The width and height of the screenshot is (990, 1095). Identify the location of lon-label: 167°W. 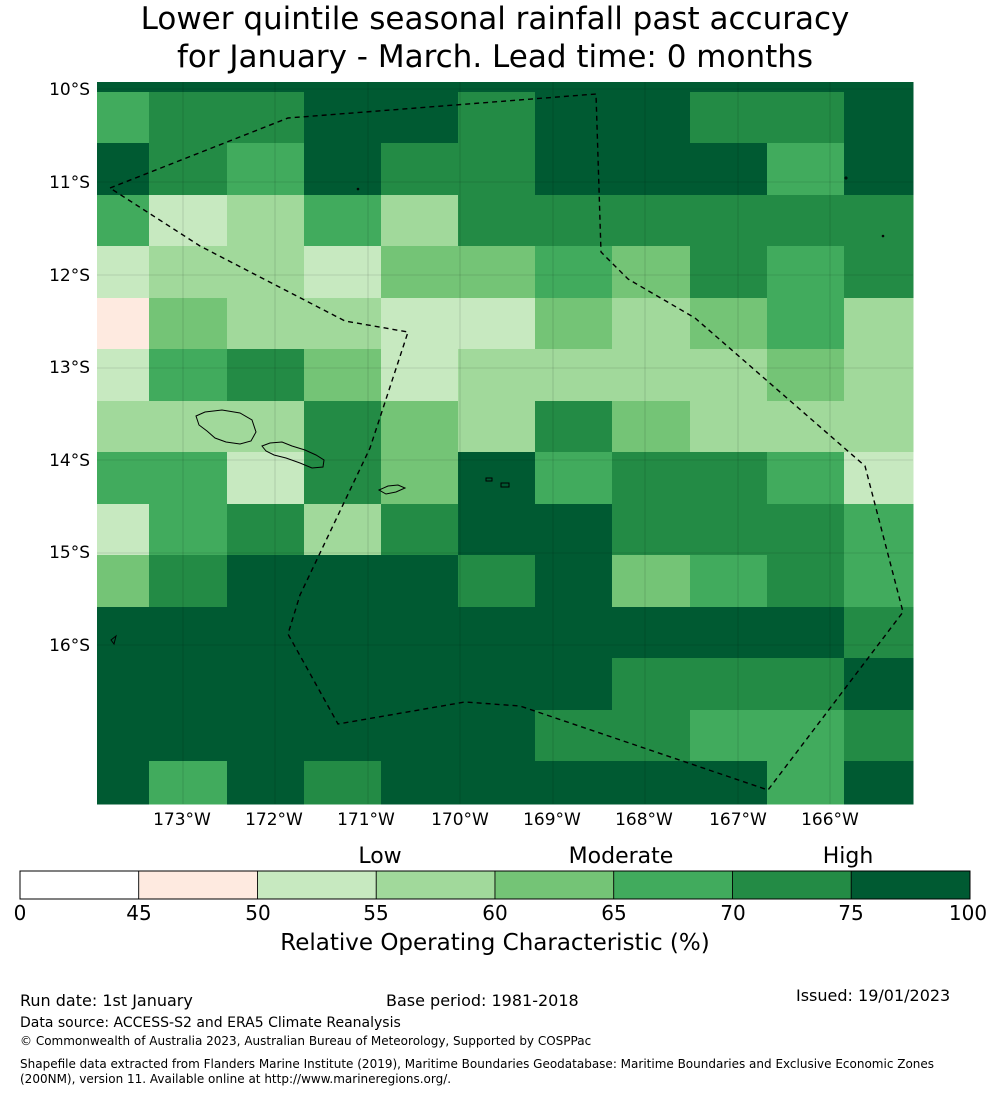
(738, 820).